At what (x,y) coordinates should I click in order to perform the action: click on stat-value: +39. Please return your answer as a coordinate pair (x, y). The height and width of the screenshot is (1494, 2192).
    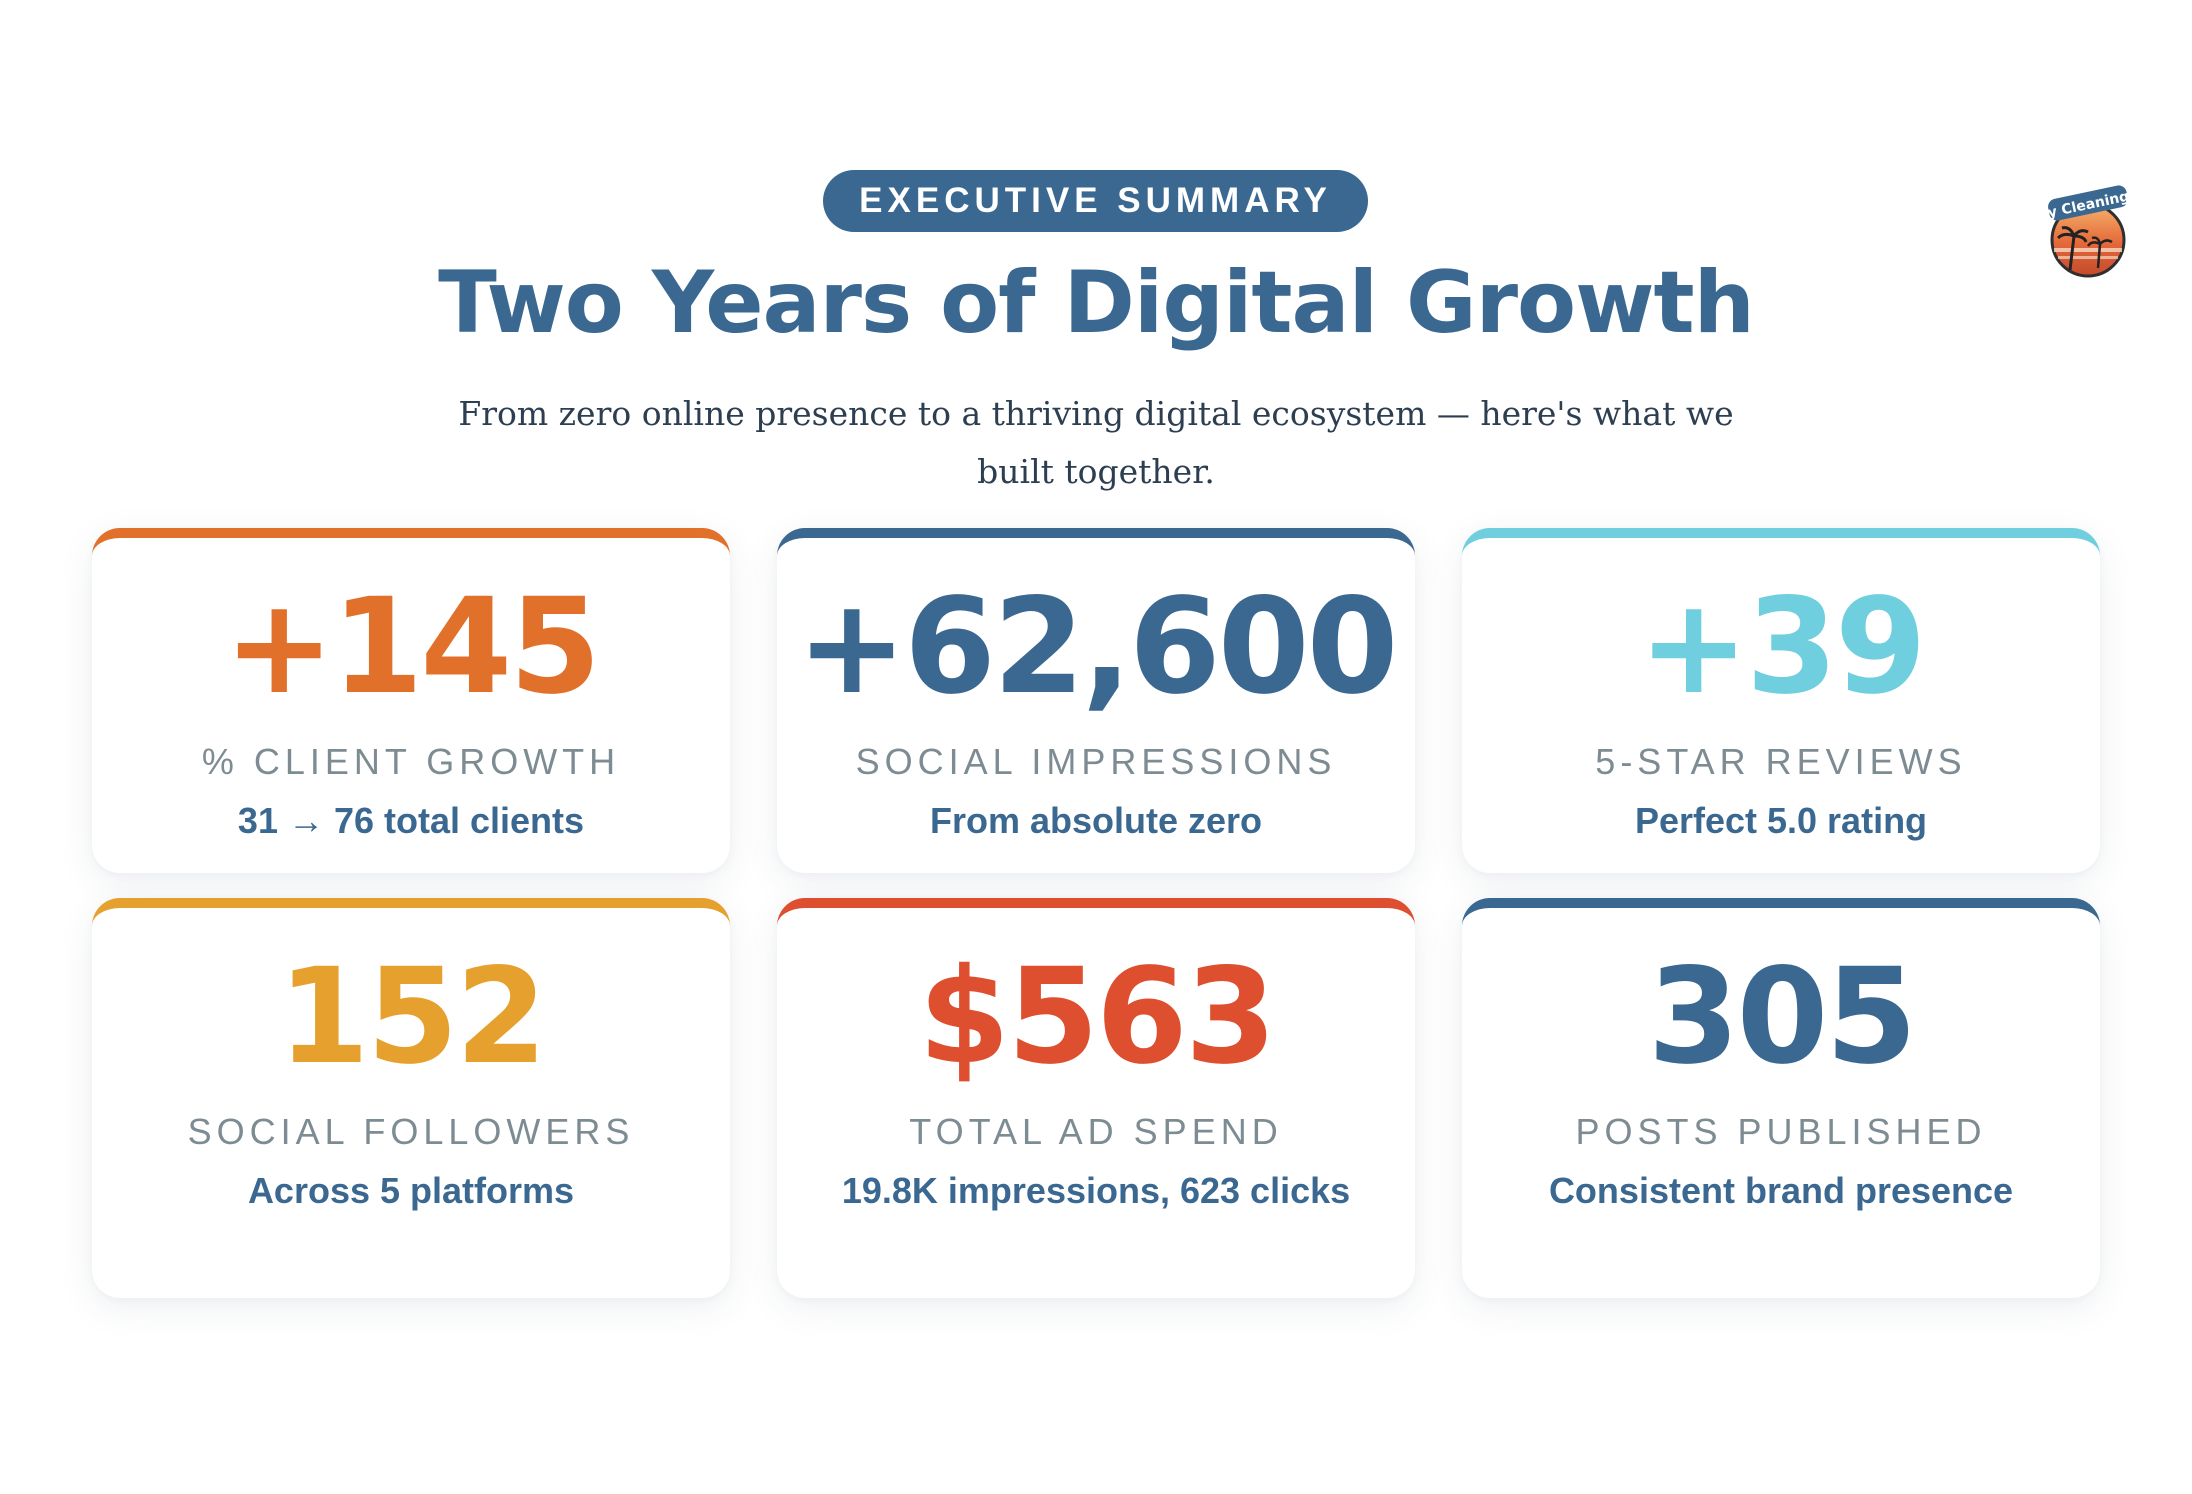
    Looking at the image, I should click on (1782, 647).